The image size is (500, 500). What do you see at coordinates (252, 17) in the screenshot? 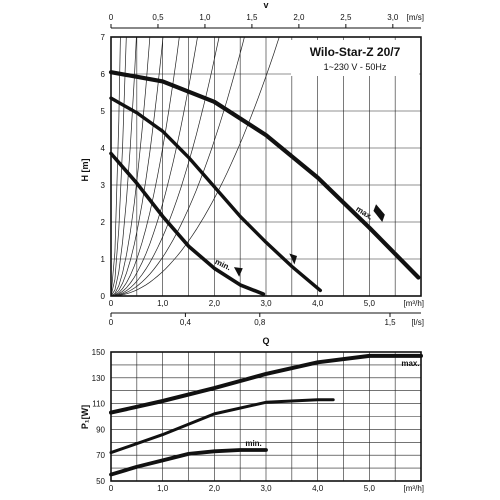
I see `v-tick-label: 1,5` at bounding box center [252, 17].